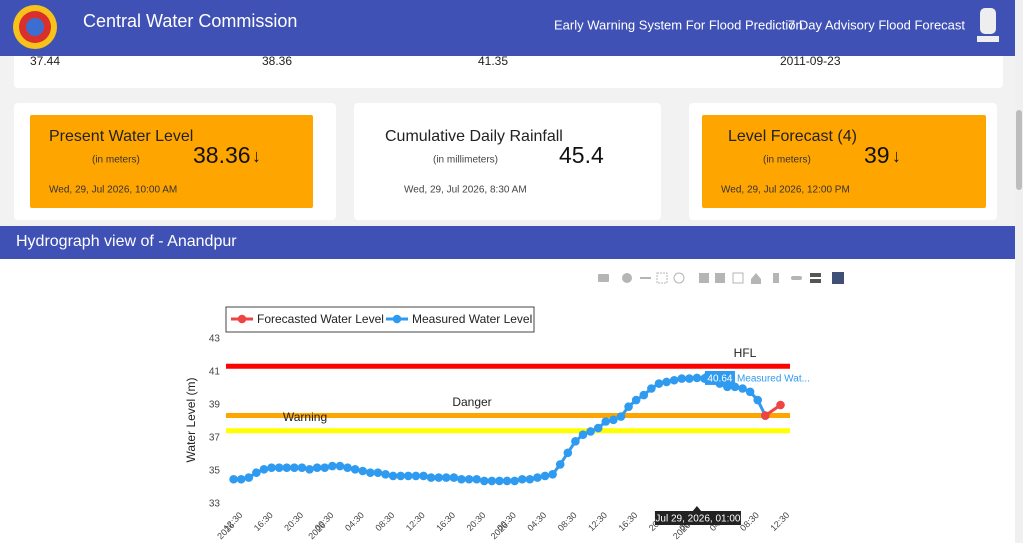 The width and height of the screenshot is (1023, 543). I want to click on header-title: Central Water Commission, so click(190, 21).